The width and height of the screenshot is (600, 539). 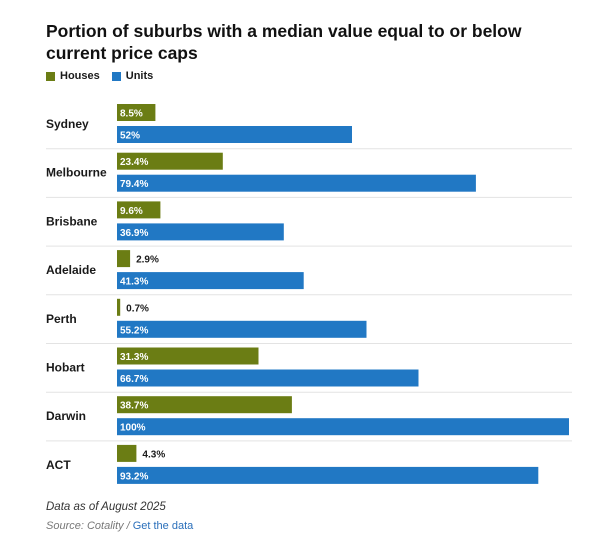 What do you see at coordinates (134, 357) in the screenshot?
I see `data-label-houses-hobart: 31.3%` at bounding box center [134, 357].